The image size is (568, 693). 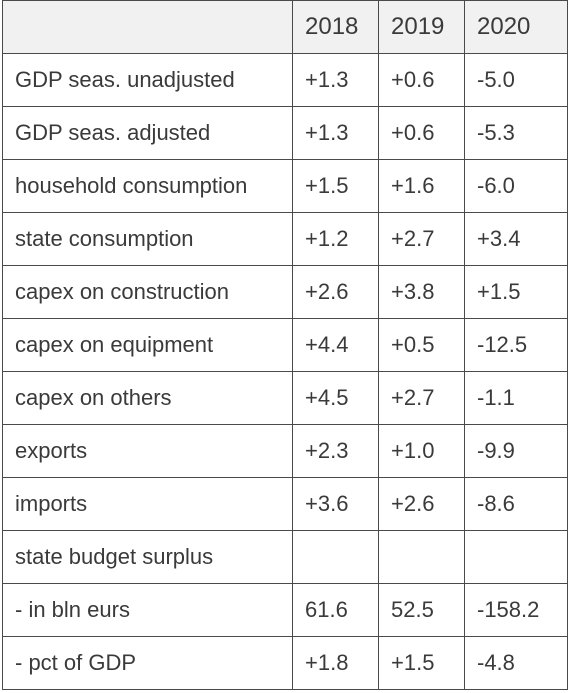 I want to click on table-row: - pct of GDP +1.8 +1.5 -4.8, so click(x=285, y=663).